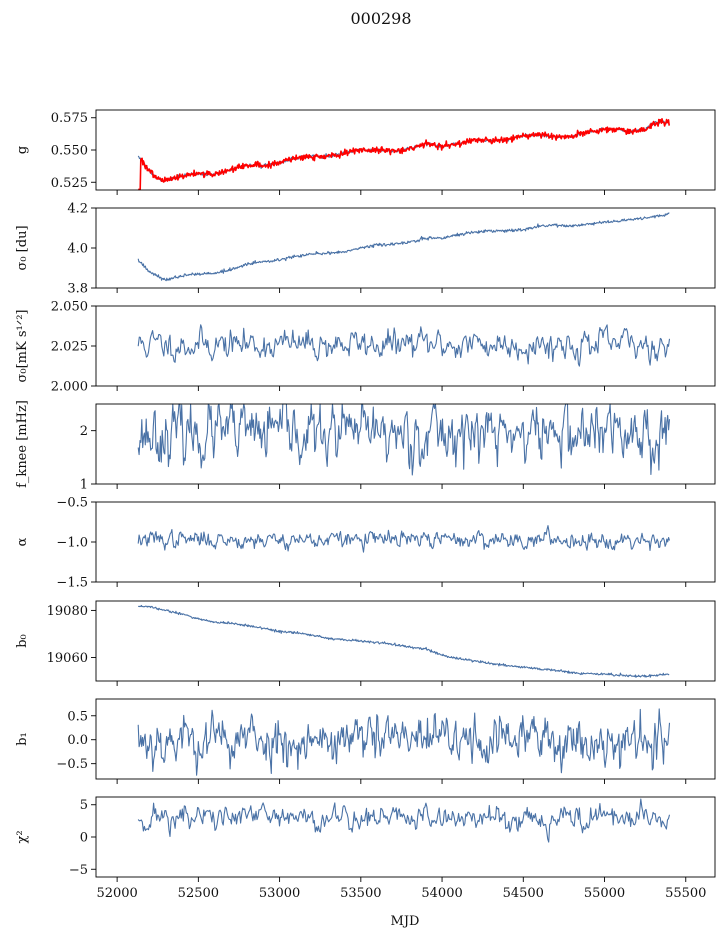 This screenshot has height=936, width=725. What do you see at coordinates (22, 739) in the screenshot?
I see `y-axis-label: b₁` at bounding box center [22, 739].